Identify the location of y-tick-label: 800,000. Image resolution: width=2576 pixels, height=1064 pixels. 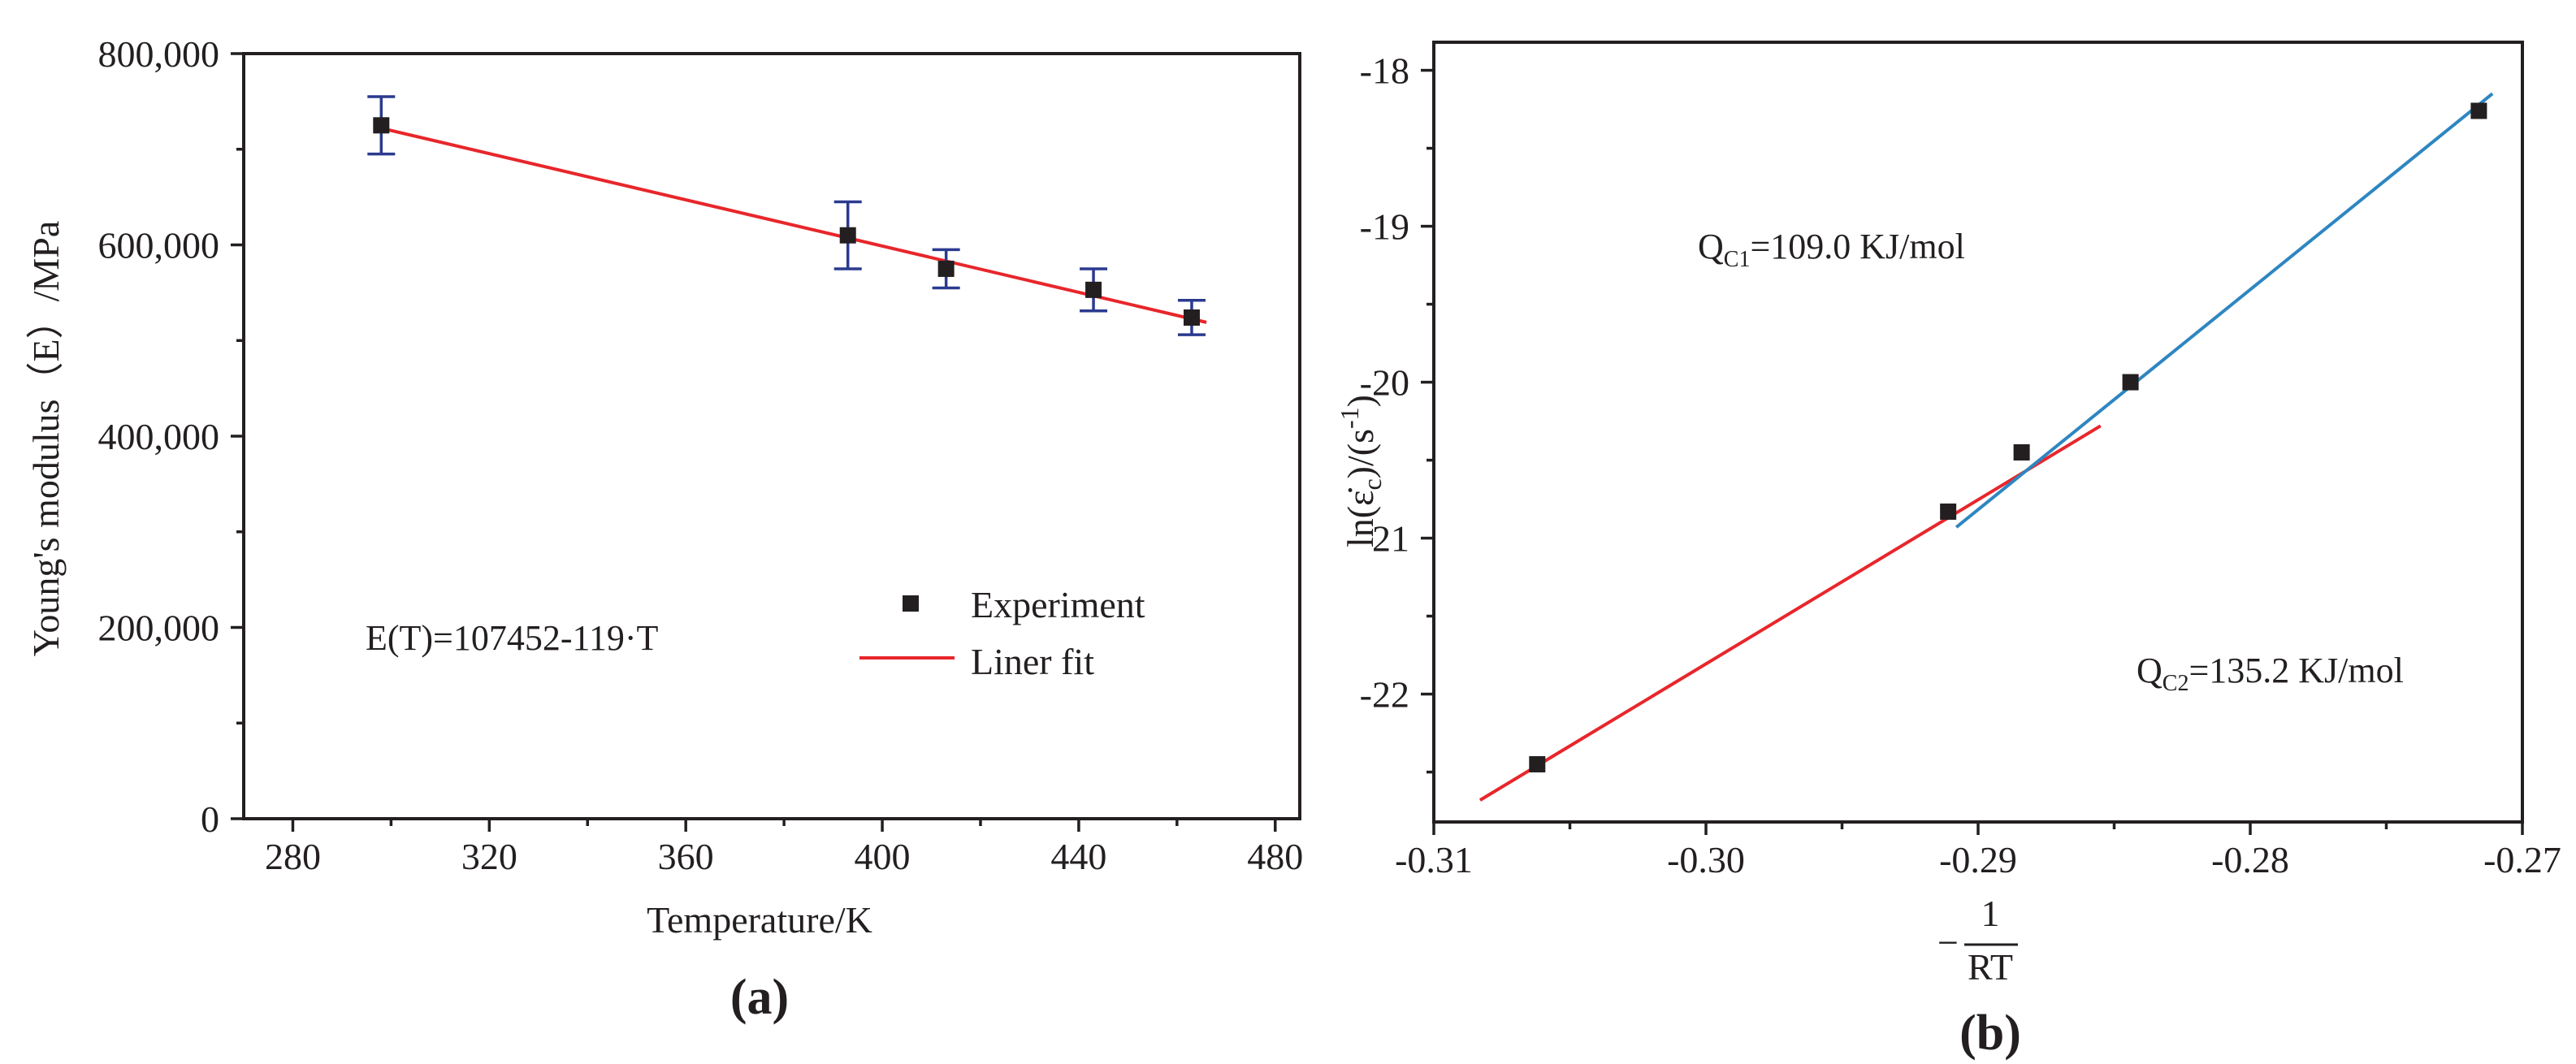
(159, 54).